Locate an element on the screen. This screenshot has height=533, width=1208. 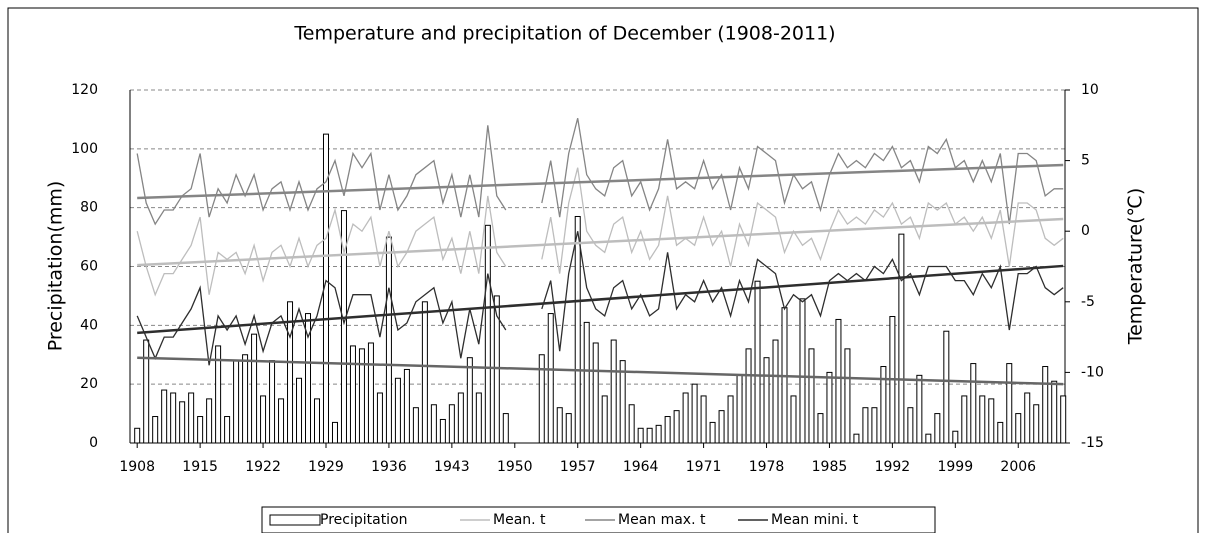
legend-label: Mean max. t is located at coordinates (662, 520).